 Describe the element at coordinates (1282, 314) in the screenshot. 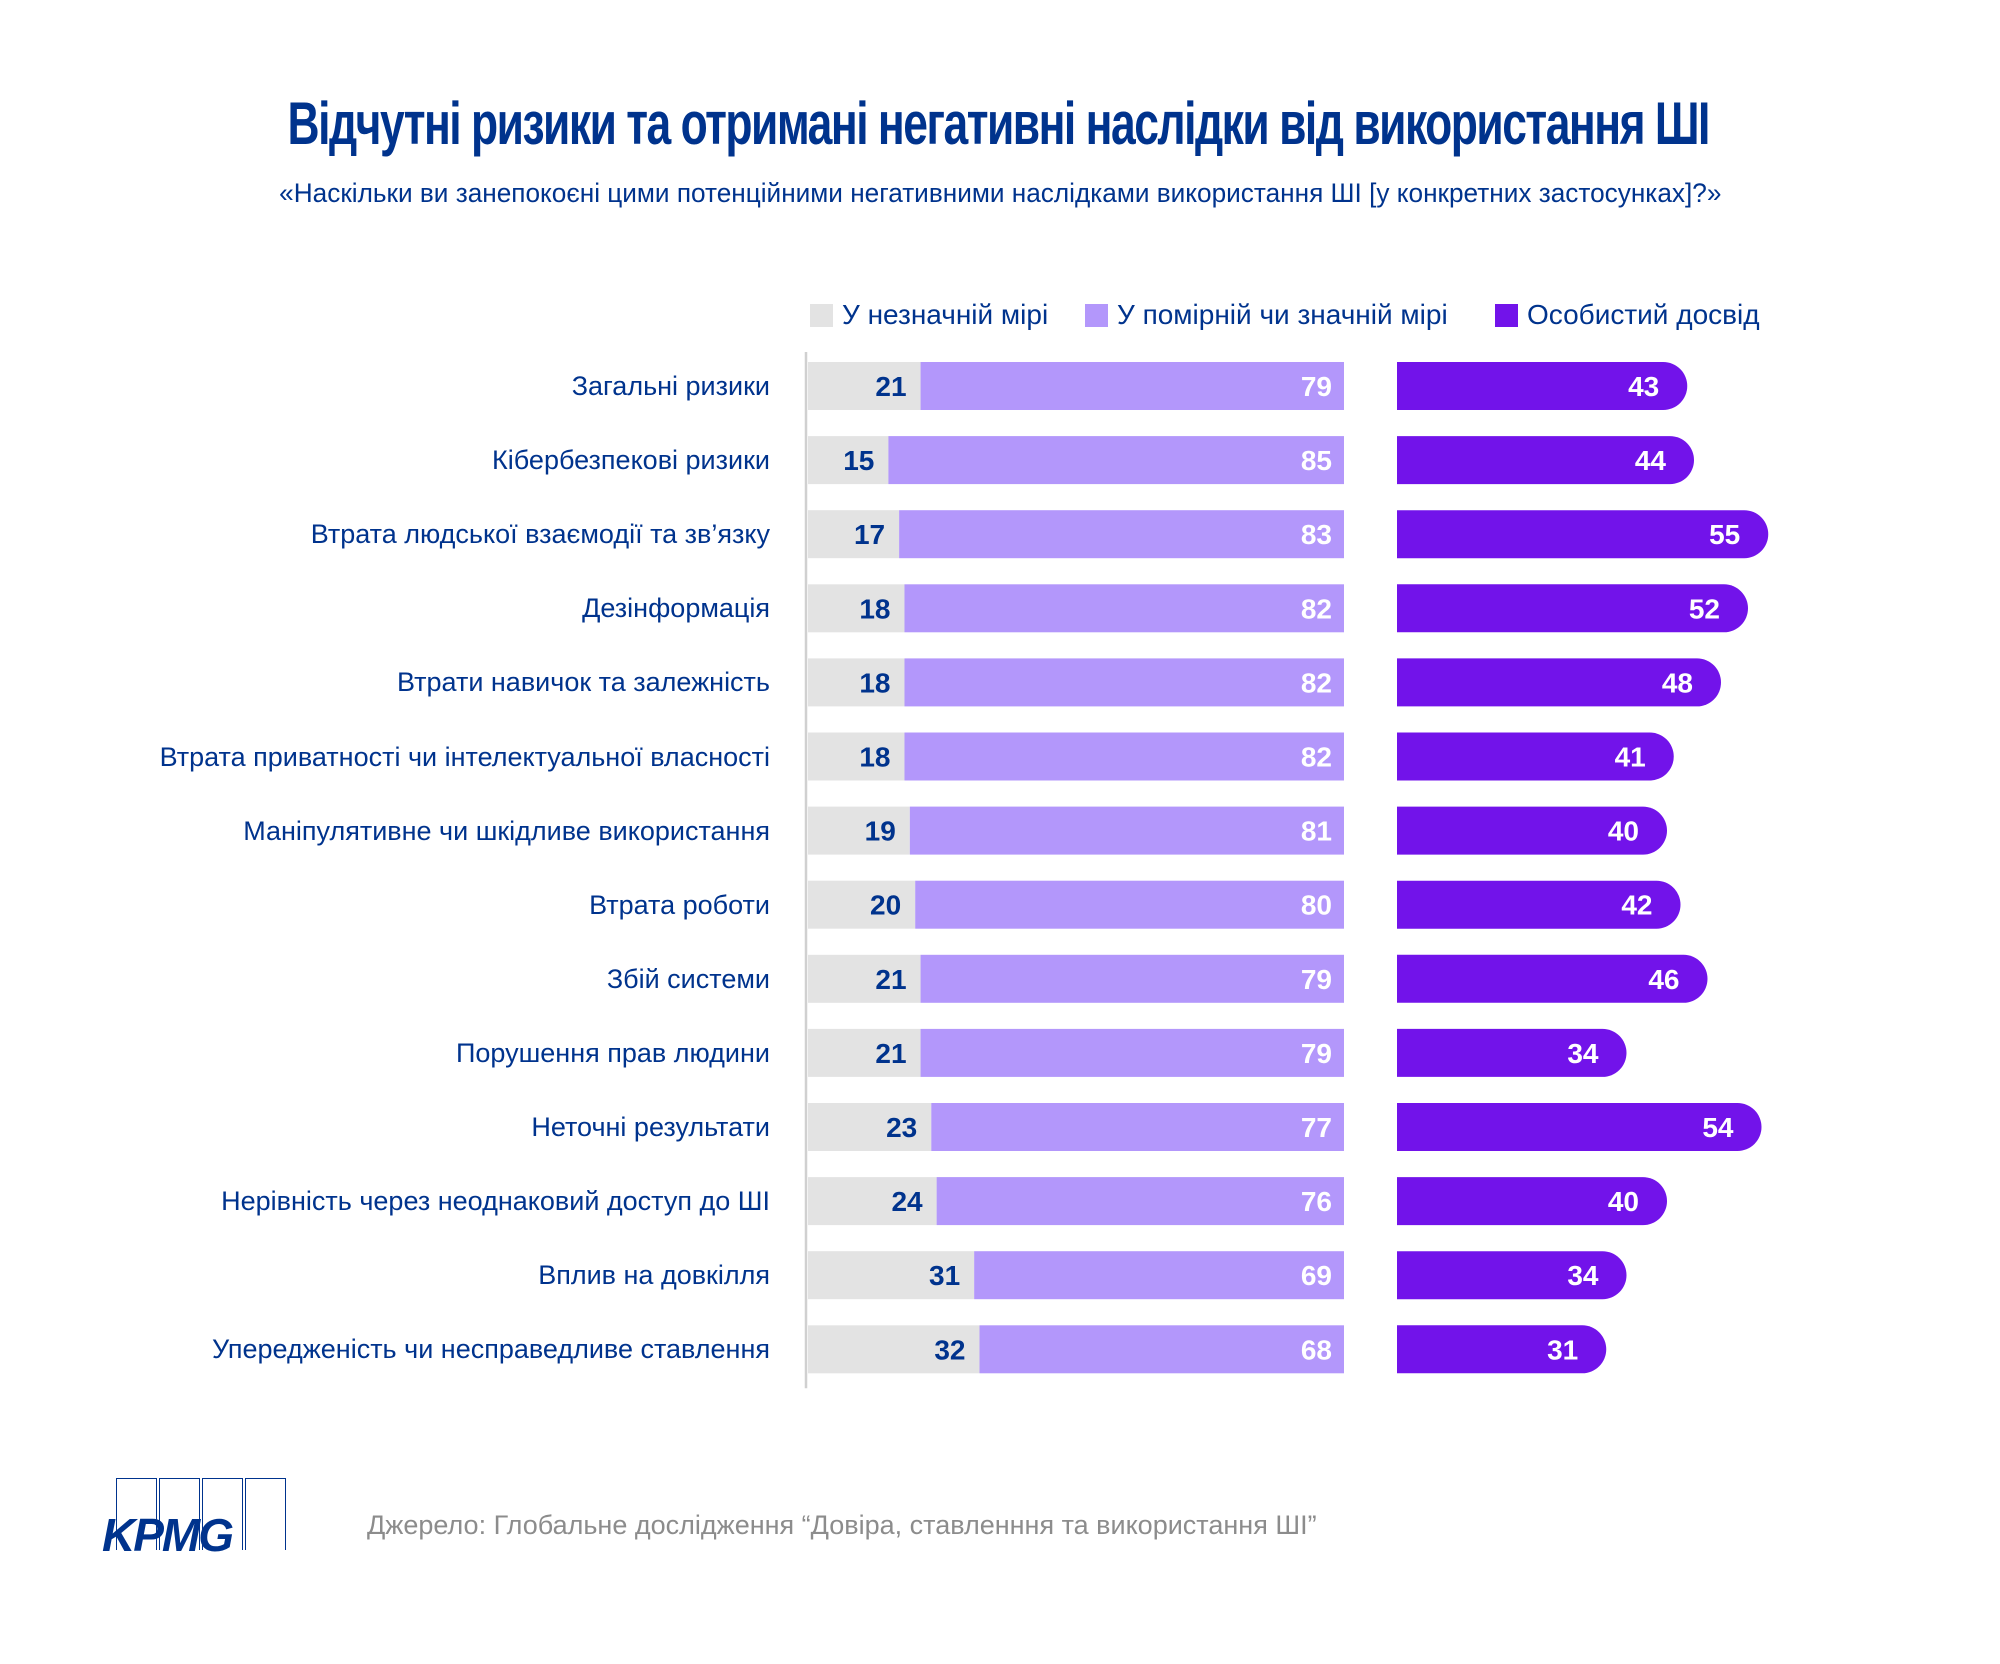

I see `legend-label-moderate: У помірній чи значній мірі` at that location.